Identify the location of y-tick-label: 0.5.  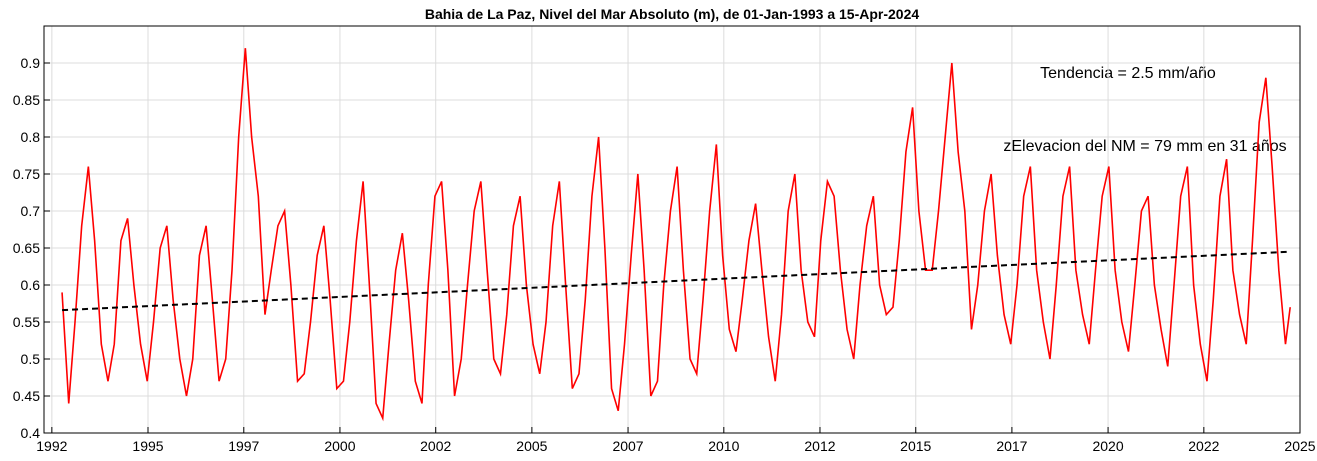
(31, 359).